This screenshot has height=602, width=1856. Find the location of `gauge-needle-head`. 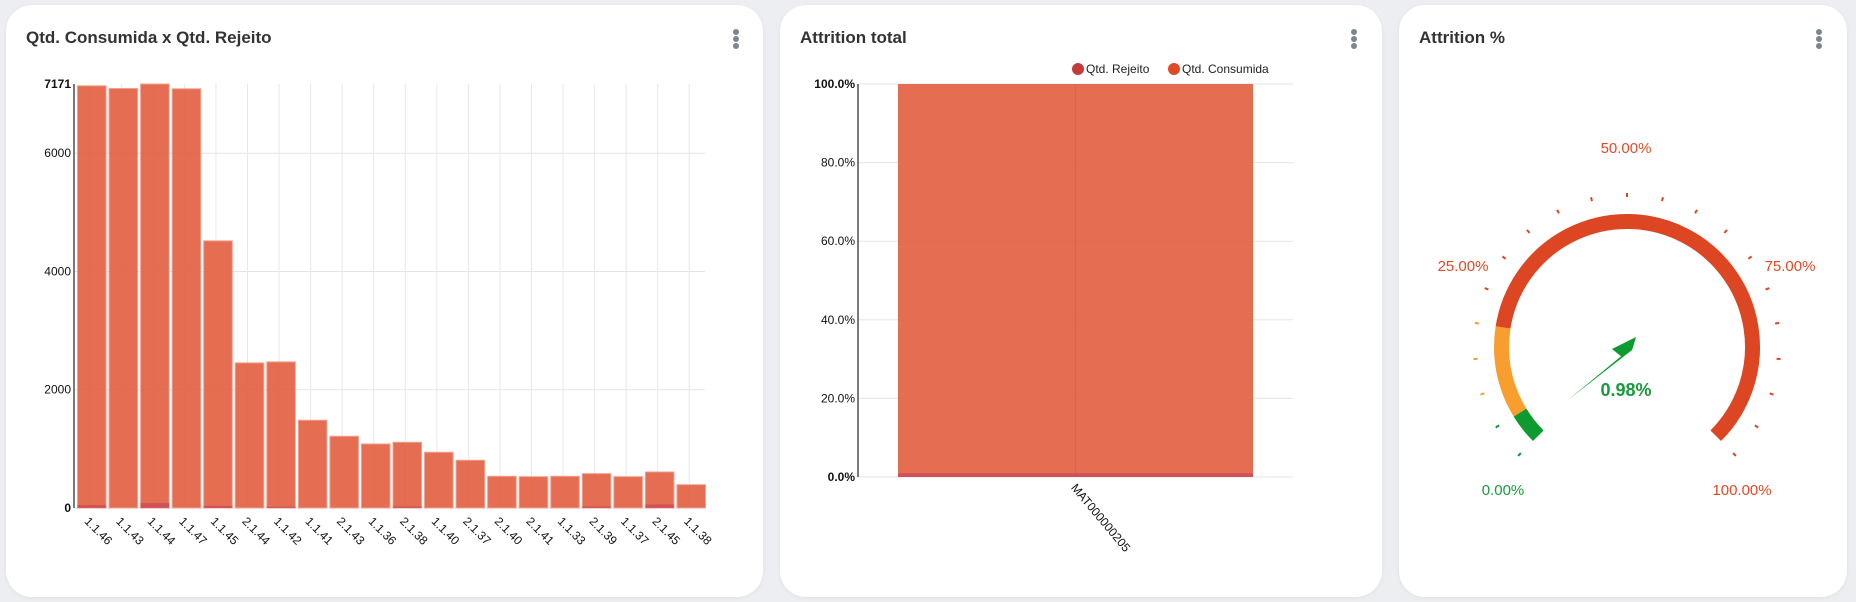

gauge-needle-head is located at coordinates (1624, 347).